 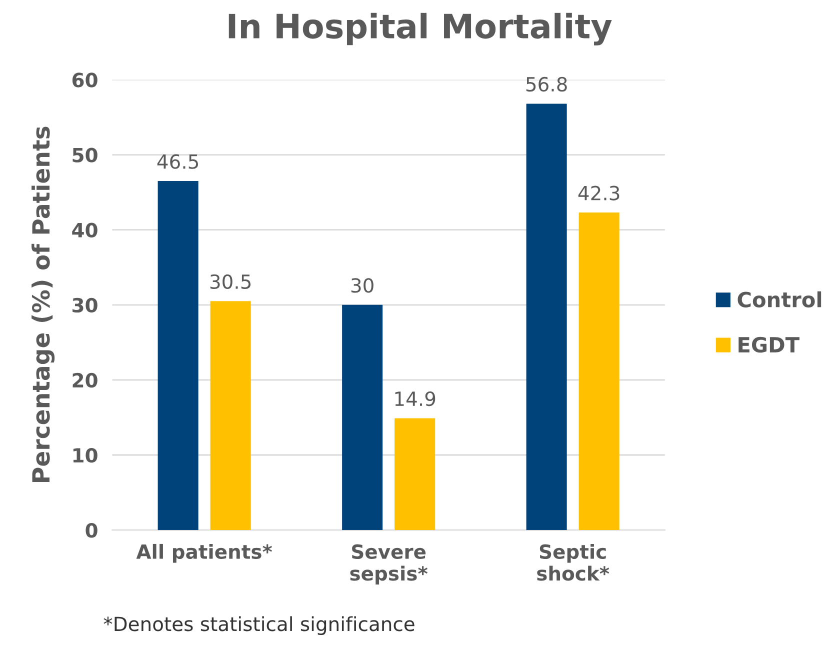 What do you see at coordinates (177, 161) in the screenshot?
I see `data-label: 46.5` at bounding box center [177, 161].